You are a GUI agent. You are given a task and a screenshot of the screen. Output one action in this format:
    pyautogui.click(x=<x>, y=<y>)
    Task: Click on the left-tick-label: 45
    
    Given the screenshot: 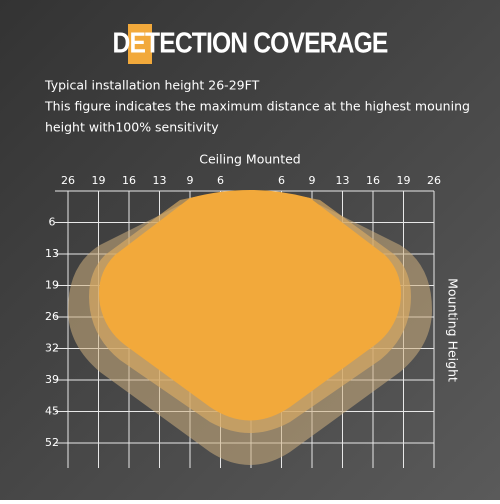 What is the action you would take?
    pyautogui.click(x=52, y=411)
    